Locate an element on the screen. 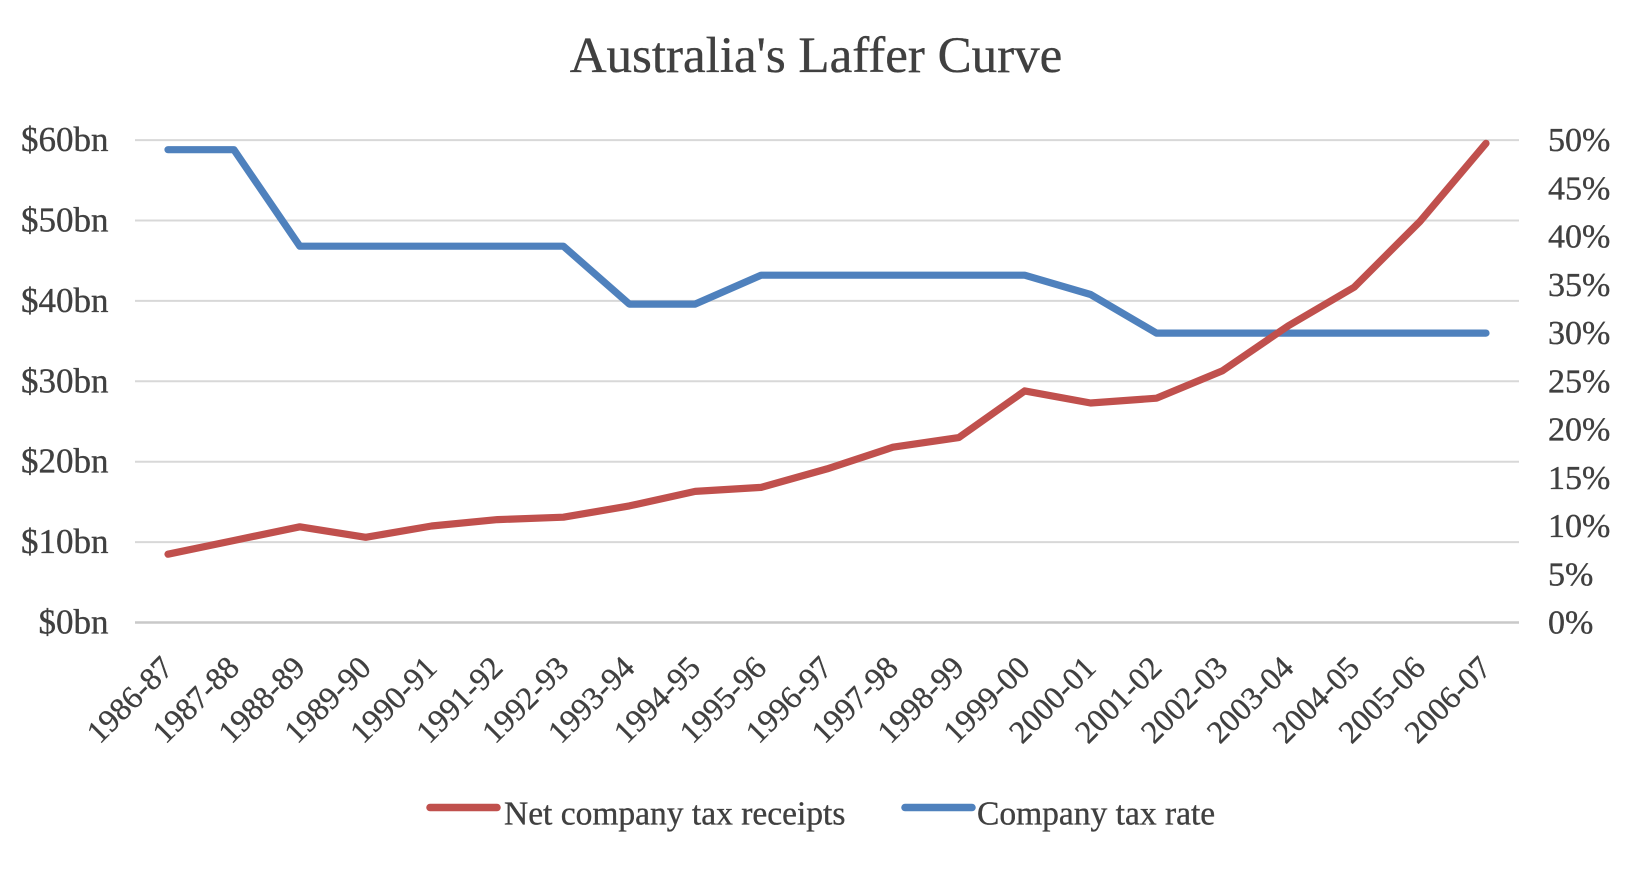  svg-text: 25% is located at coordinates (1579, 381).